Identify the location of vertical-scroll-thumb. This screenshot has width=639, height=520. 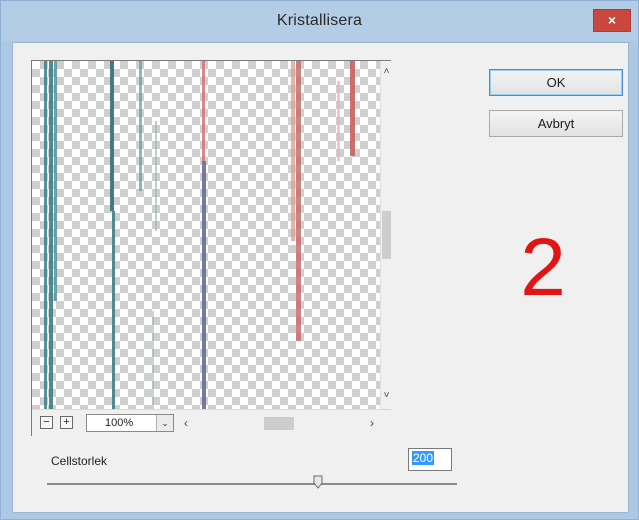
(386, 235).